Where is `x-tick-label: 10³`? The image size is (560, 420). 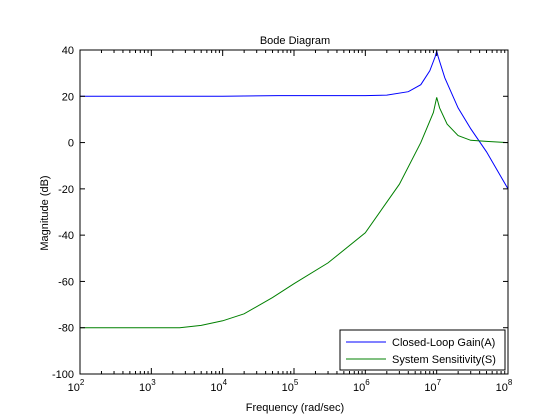 x-tick-label: 10³ is located at coordinates (147, 386).